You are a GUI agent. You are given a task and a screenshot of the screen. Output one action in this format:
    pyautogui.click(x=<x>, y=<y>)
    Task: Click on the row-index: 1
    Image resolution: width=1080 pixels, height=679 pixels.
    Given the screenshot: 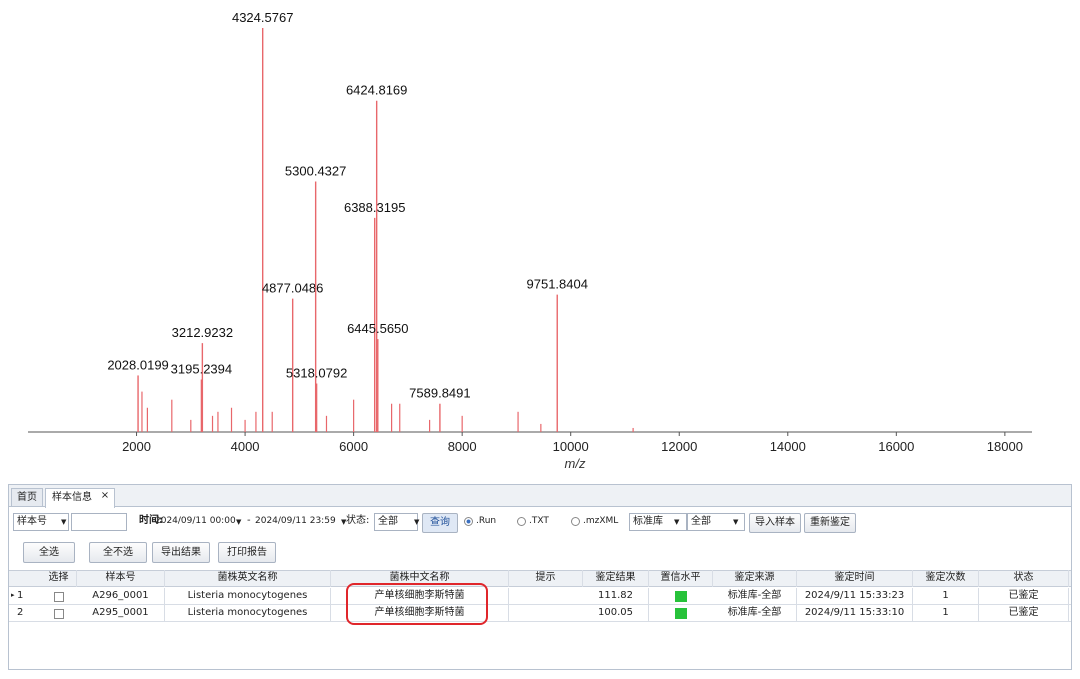 What is the action you would take?
    pyautogui.click(x=20, y=595)
    